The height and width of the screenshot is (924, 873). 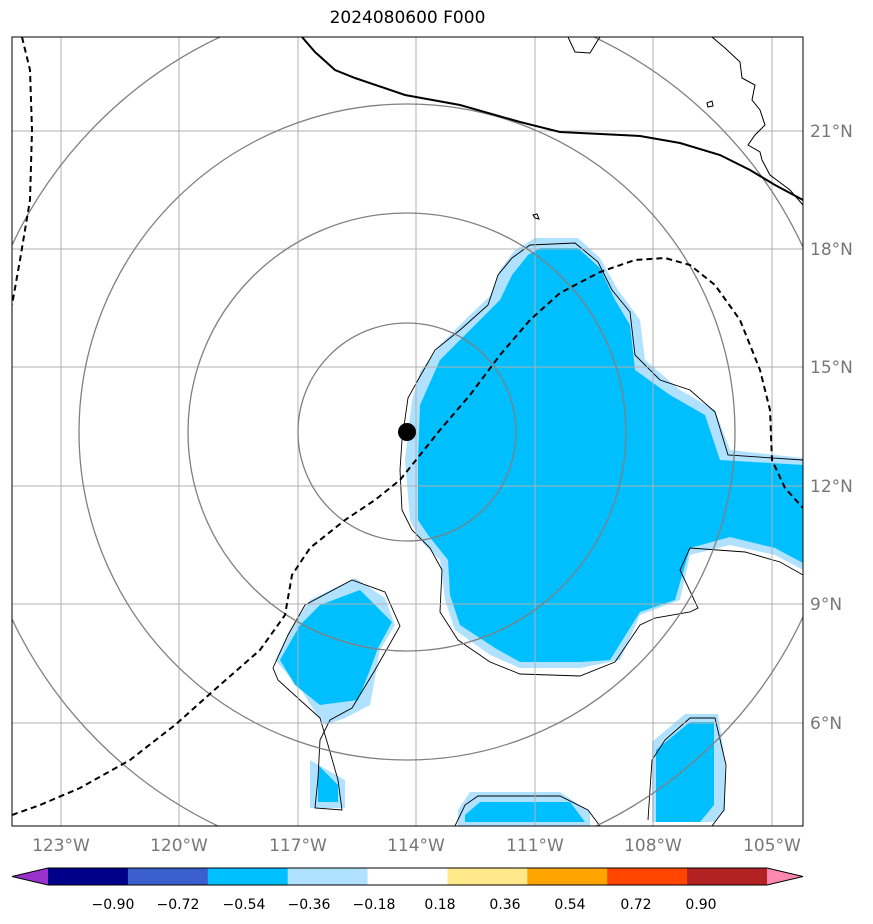 What do you see at coordinates (179, 846) in the screenshot?
I see `lon-tick-label: 120°W` at bounding box center [179, 846].